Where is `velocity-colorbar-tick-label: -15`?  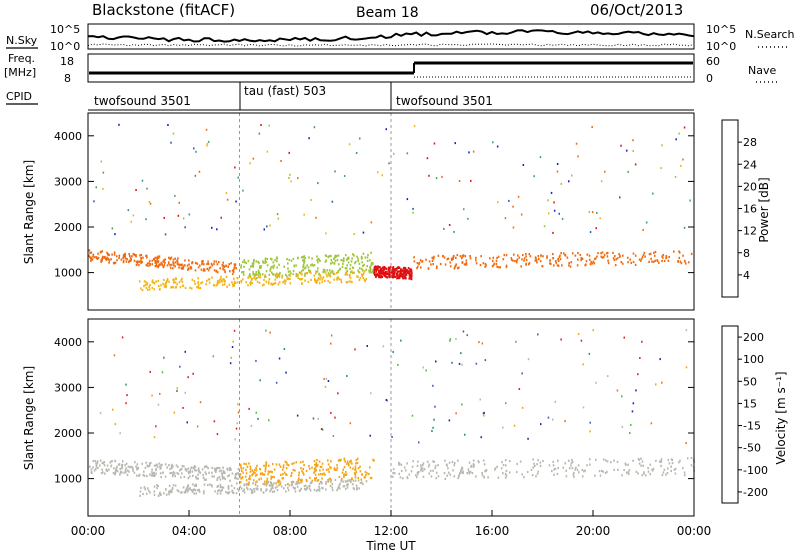
velocity-colorbar-tick-label: -15 is located at coordinates (752, 426).